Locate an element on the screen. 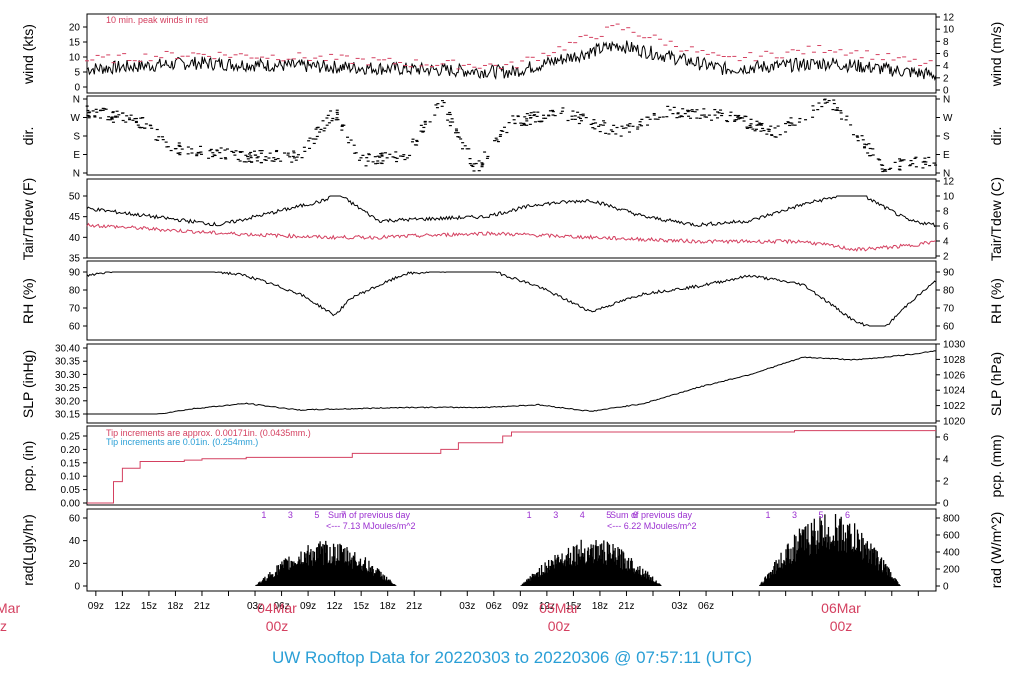 The width and height of the screenshot is (1024, 700). slp-yleft-label-1: 30.20 is located at coordinates (67, 401).